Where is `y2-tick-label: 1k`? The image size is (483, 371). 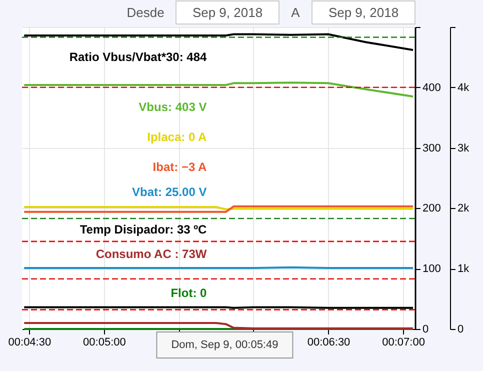 y2-tick-label: 1k is located at coordinates (464, 269).